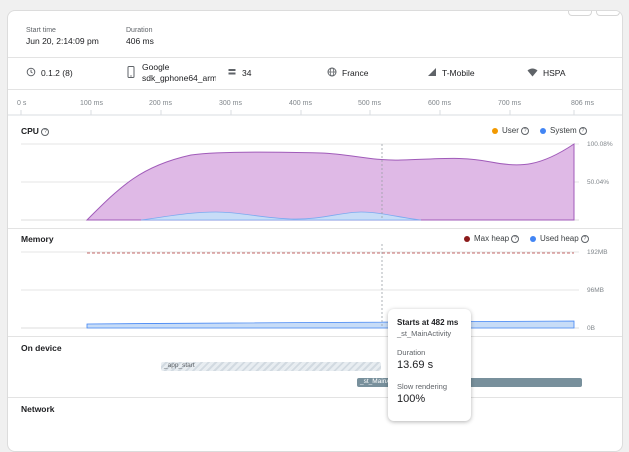  What do you see at coordinates (591, 328) in the screenshot?
I see `memory-zero-label: 0B` at bounding box center [591, 328].